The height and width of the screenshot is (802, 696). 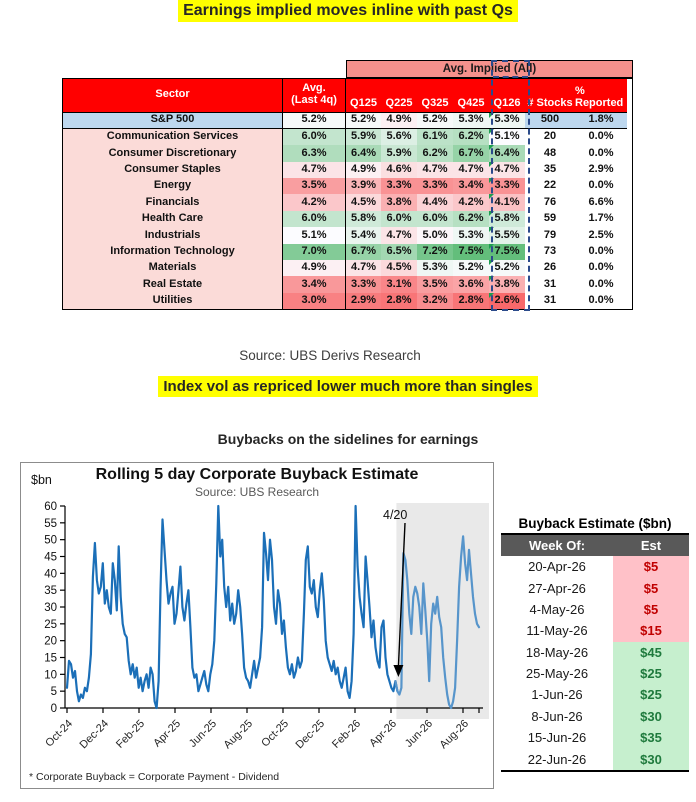 I want to click on sector-cell: Financials, so click(x=172, y=202).